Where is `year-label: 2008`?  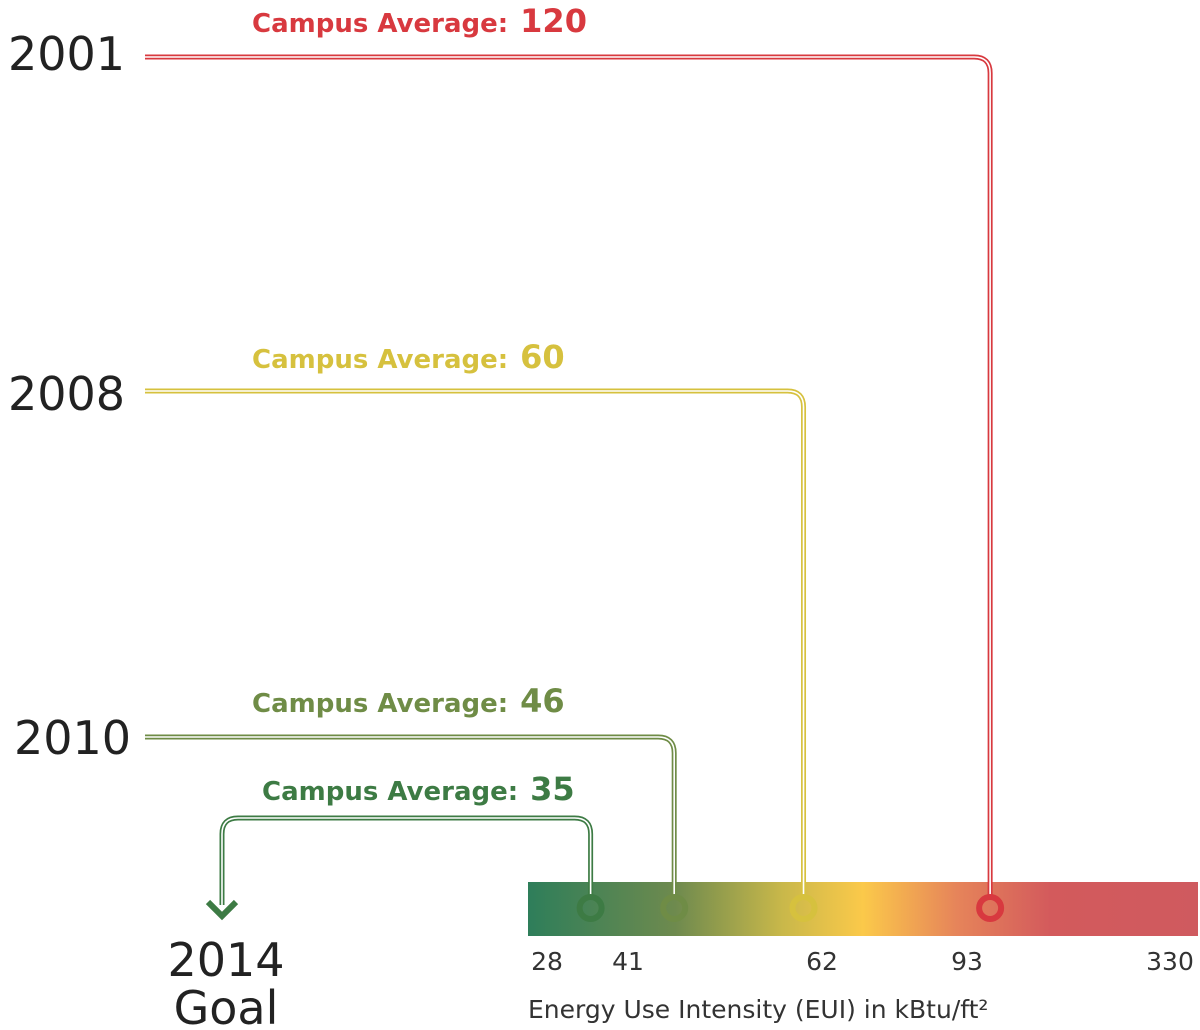
year-label: 2008 is located at coordinates (66, 394).